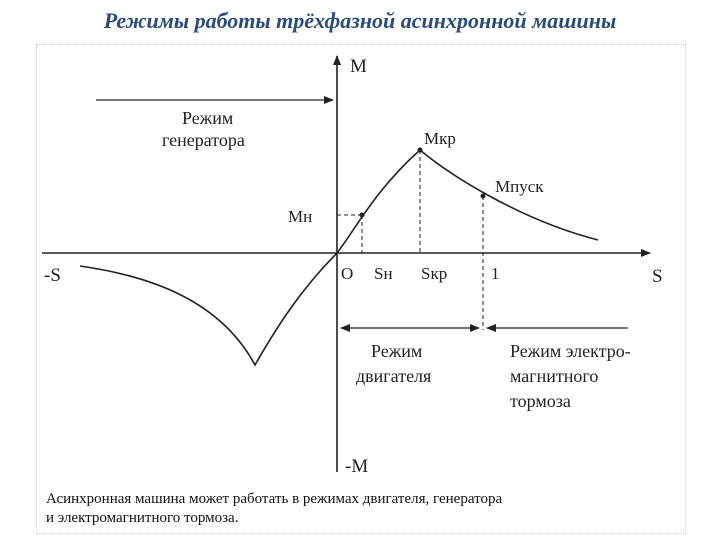 The width and height of the screenshot is (720, 540). I want to click on mkr-label: Мкр, so click(440, 138).